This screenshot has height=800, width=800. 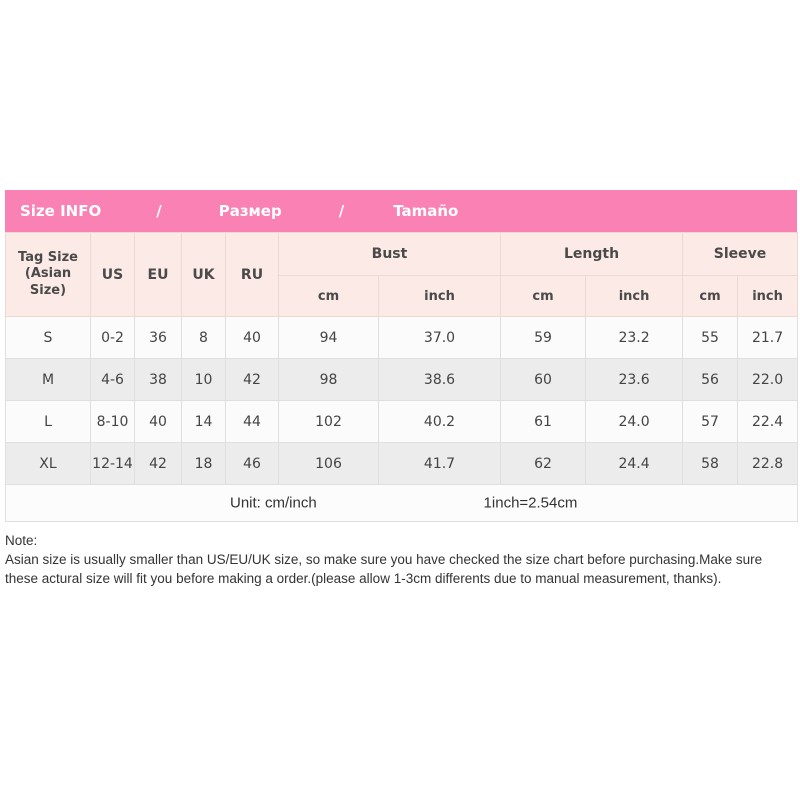 What do you see at coordinates (530, 503) in the screenshot?
I see `inch-conversion-label: 1inch=2.54cm` at bounding box center [530, 503].